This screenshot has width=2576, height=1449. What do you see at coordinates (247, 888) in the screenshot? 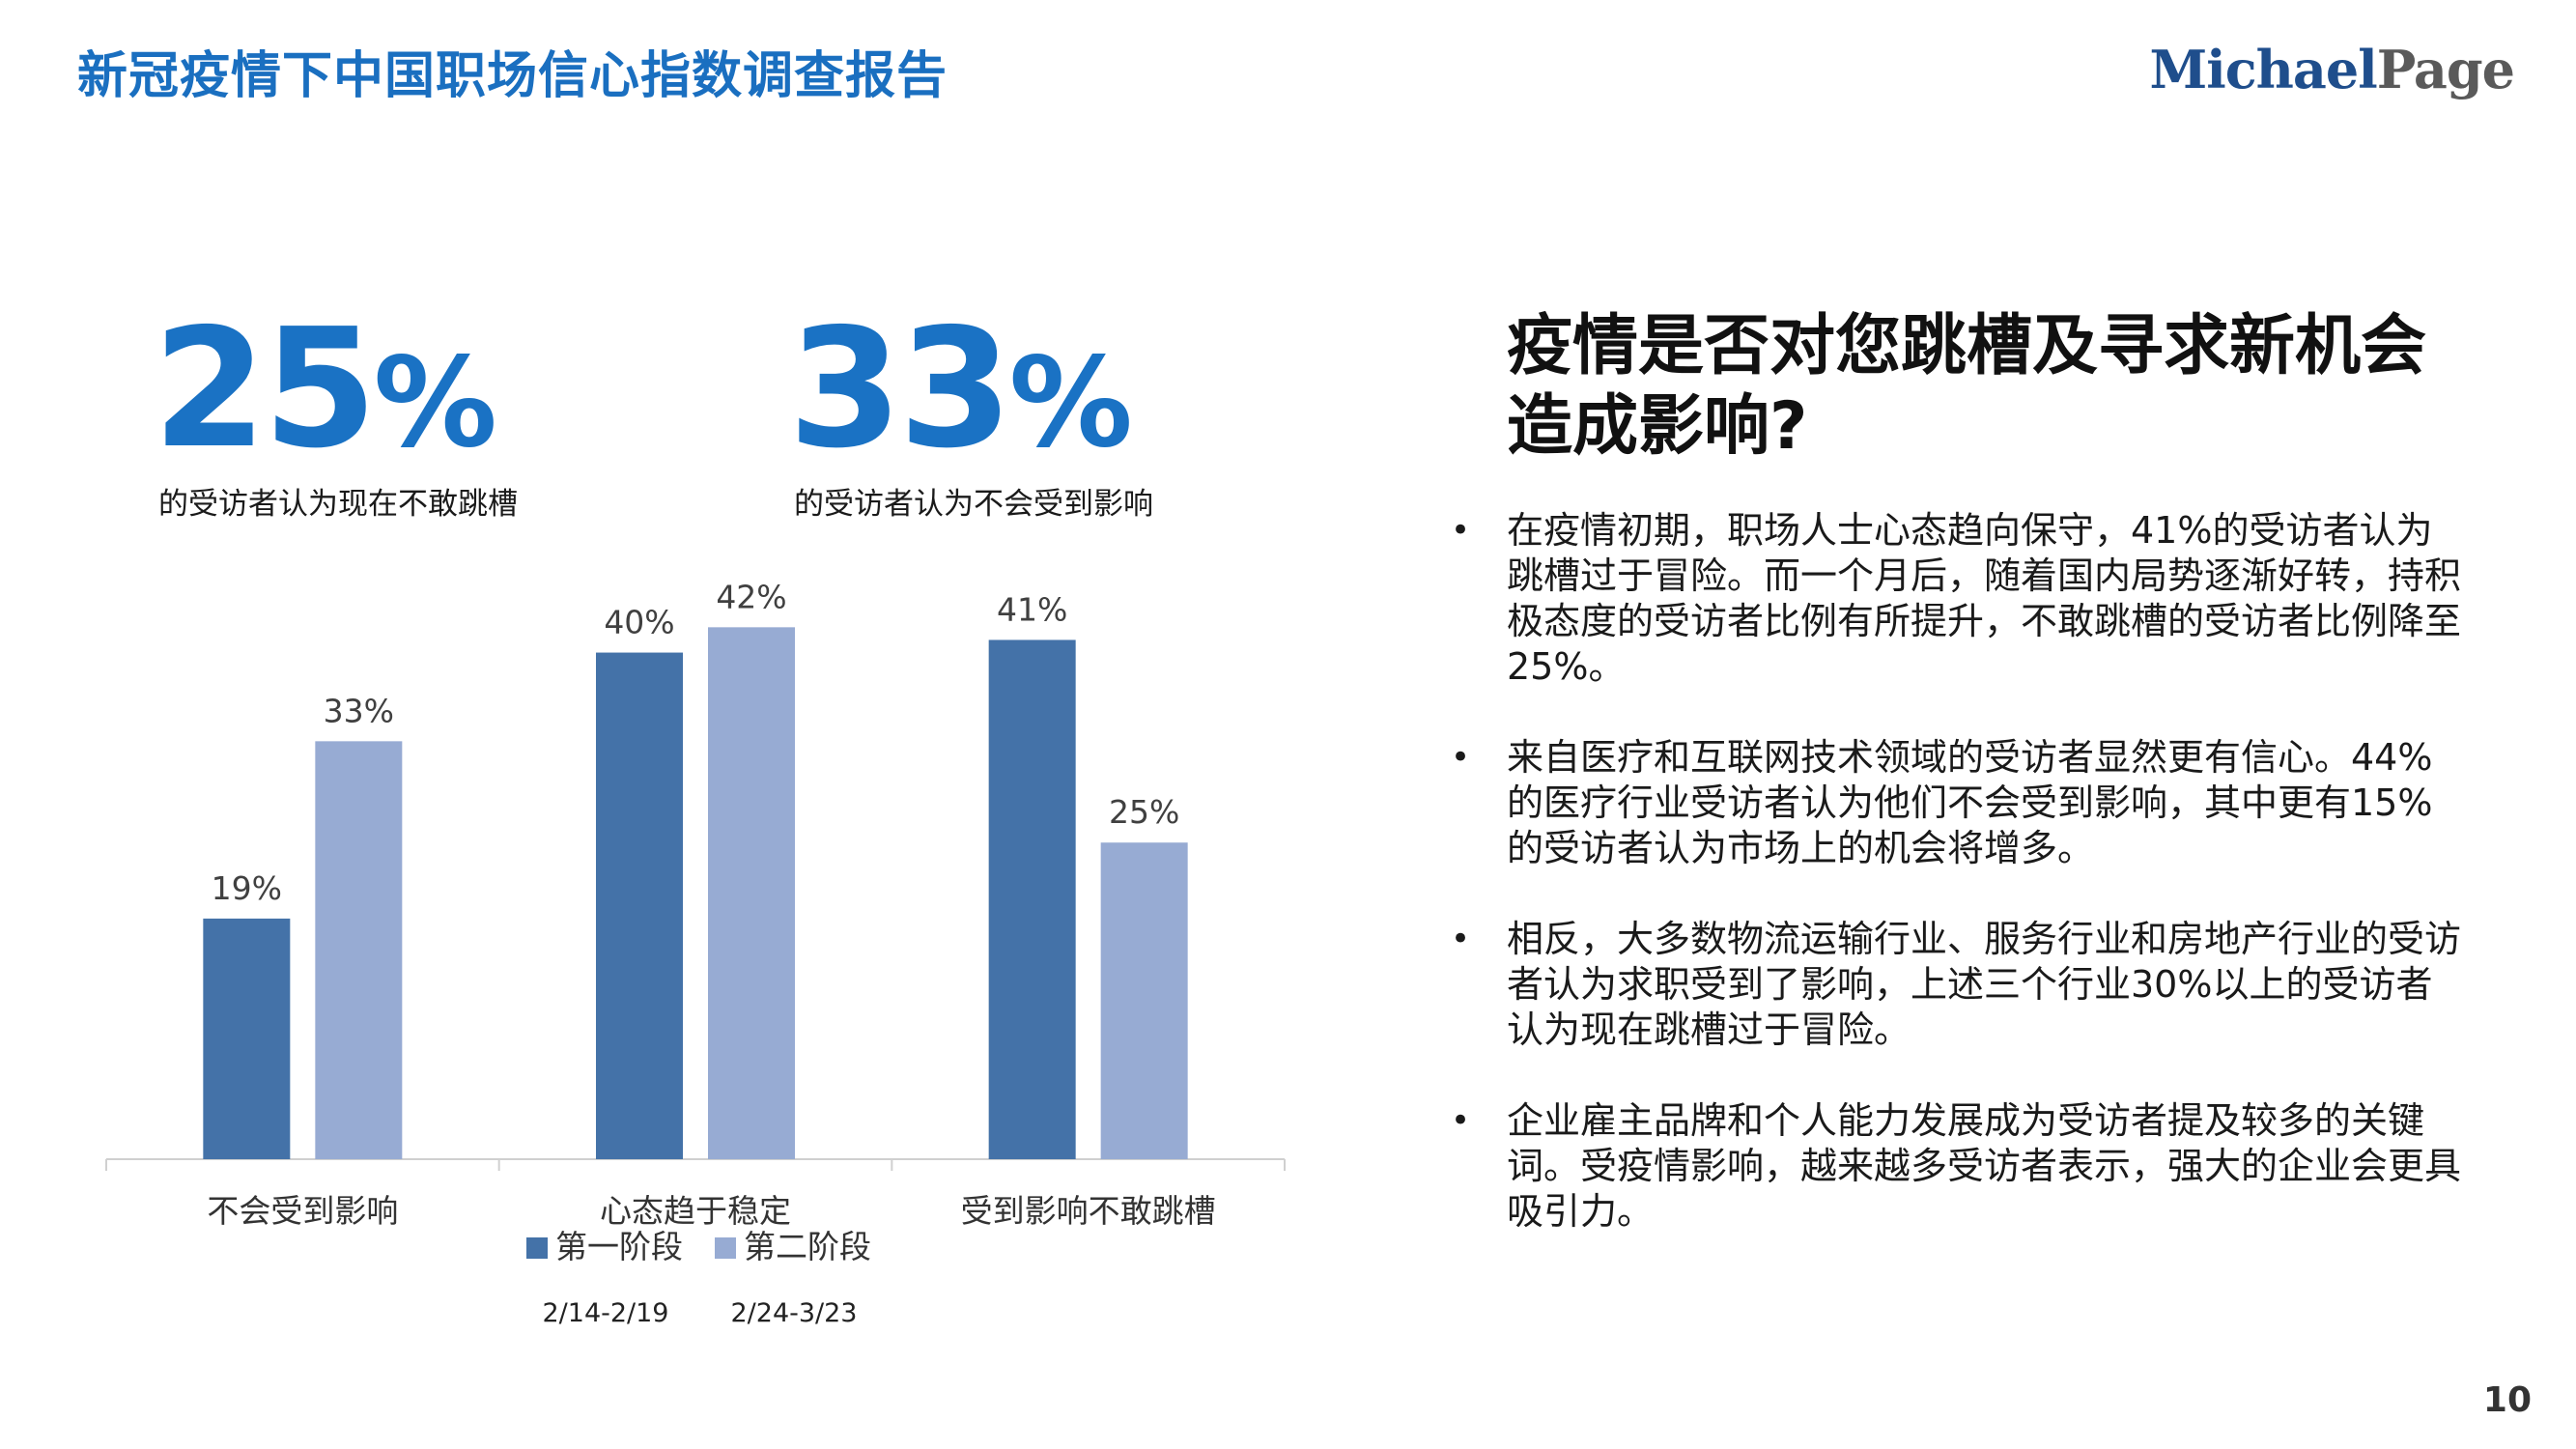
I see `data-label: 19%` at bounding box center [247, 888].